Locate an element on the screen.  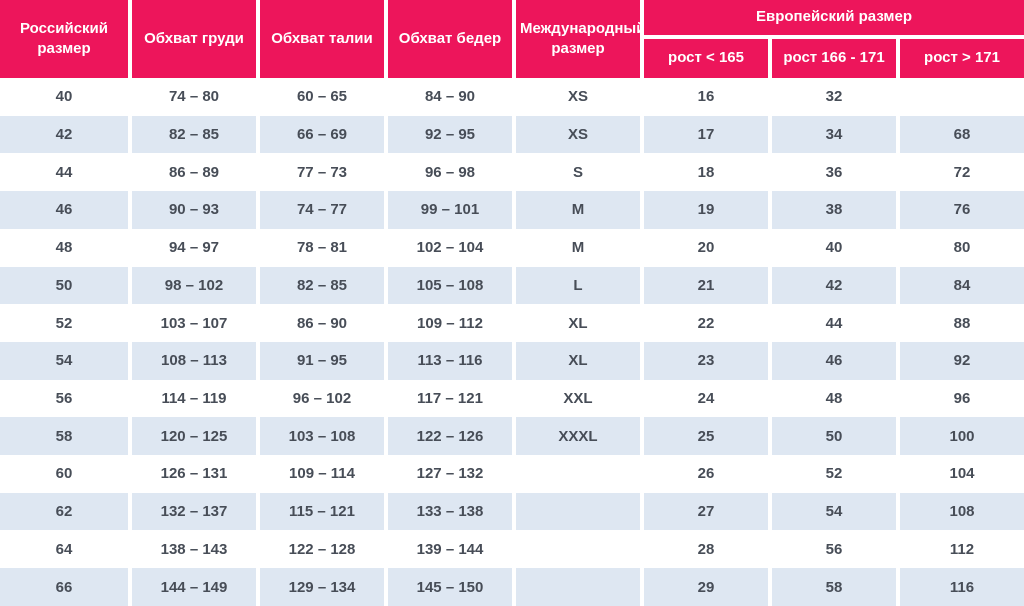
cell-hips: 109 – 112 is located at coordinates (448, 323).